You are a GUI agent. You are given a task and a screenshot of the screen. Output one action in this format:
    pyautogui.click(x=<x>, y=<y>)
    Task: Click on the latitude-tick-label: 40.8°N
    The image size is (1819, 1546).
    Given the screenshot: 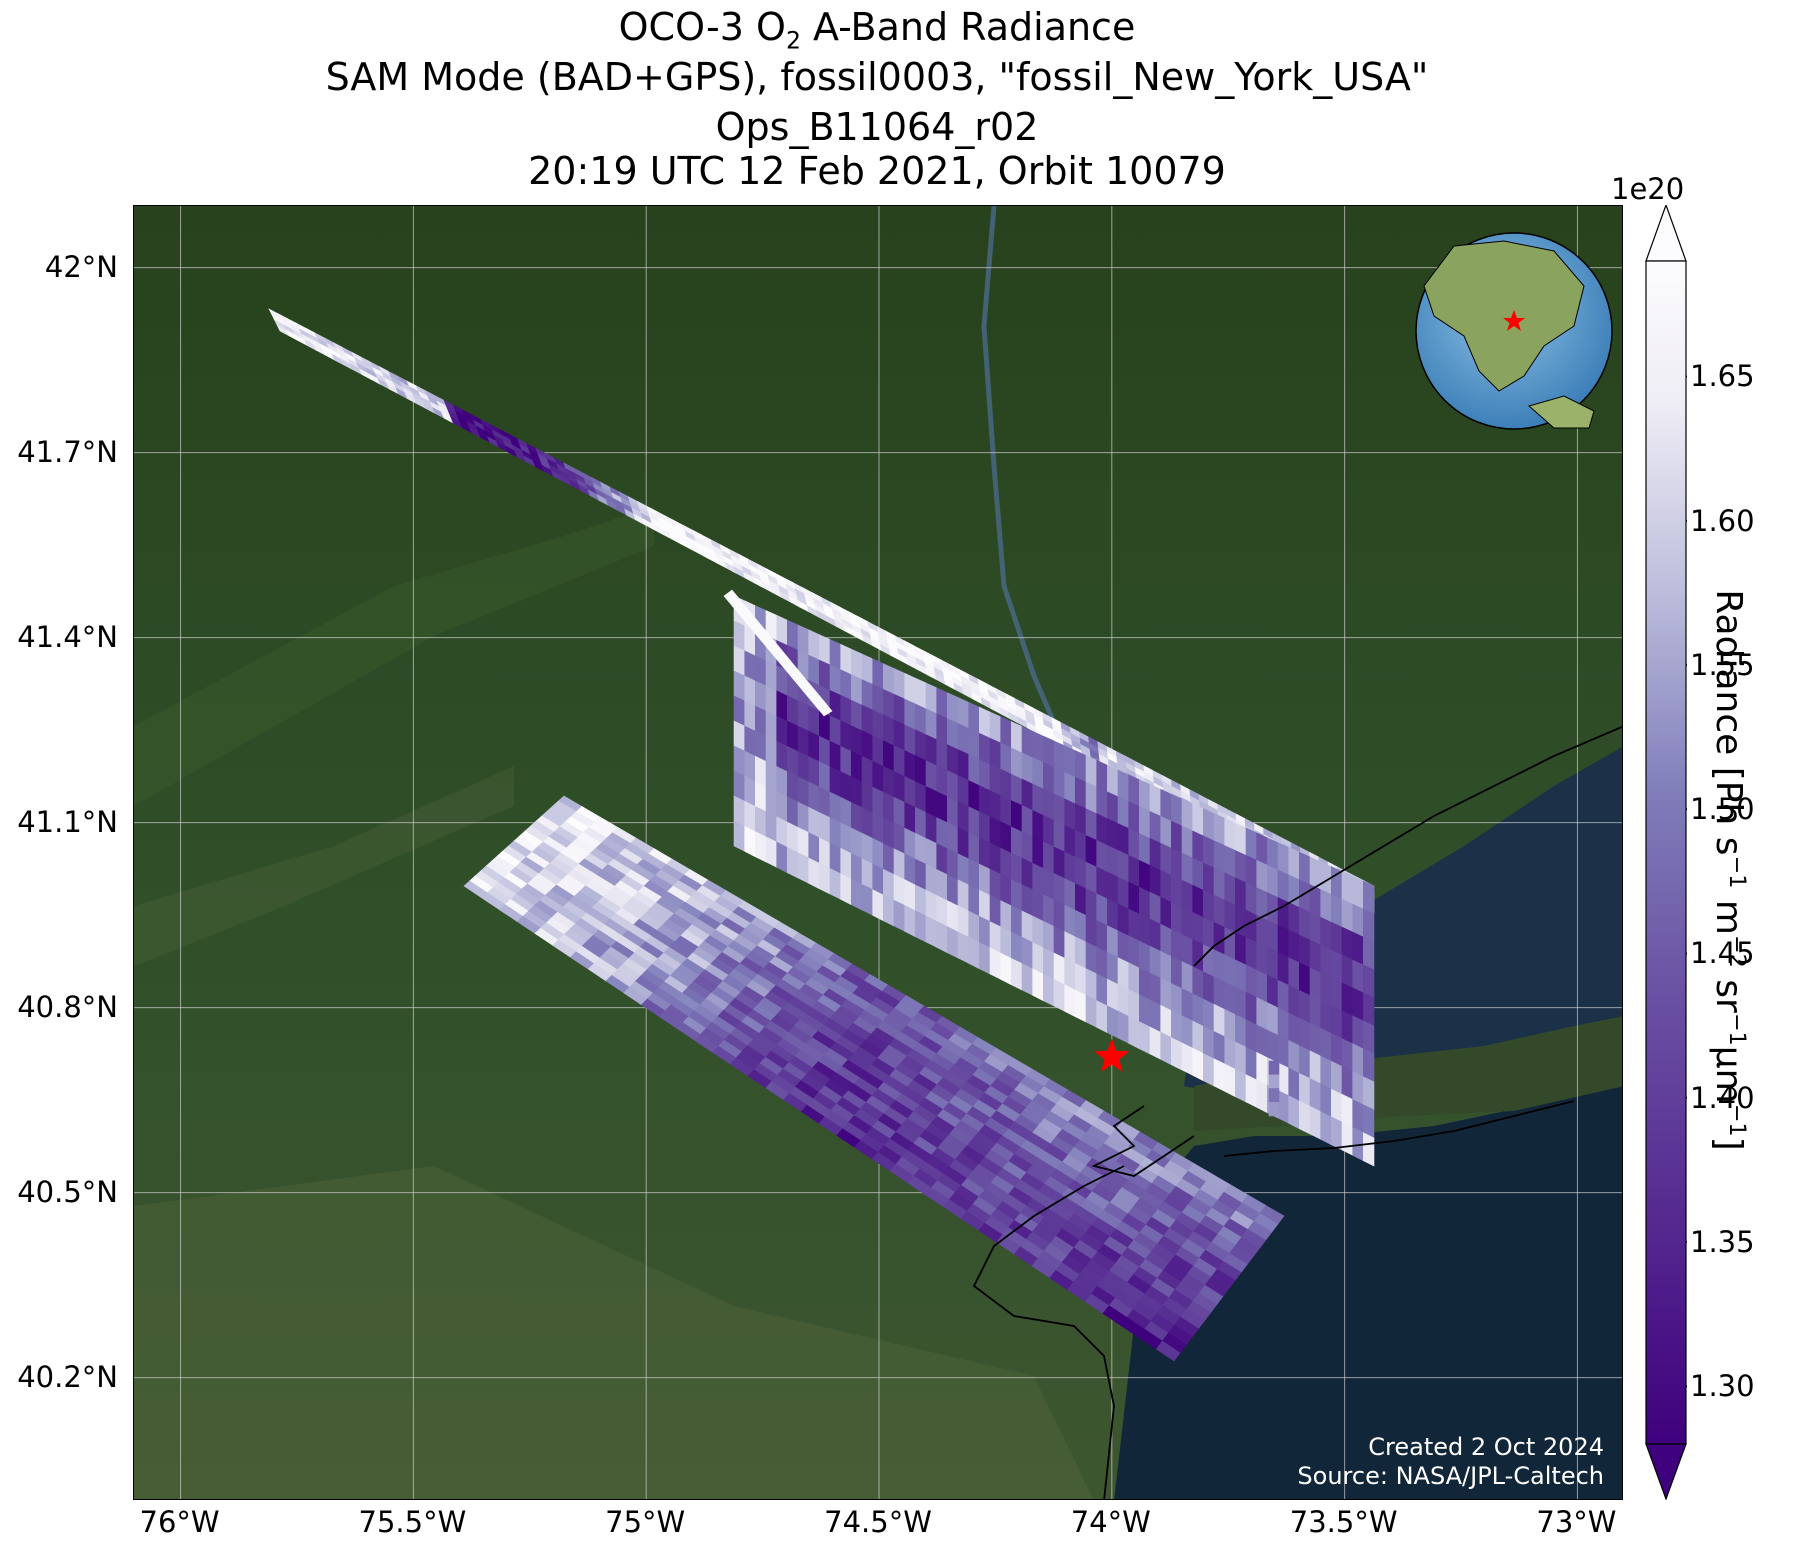 What is the action you would take?
    pyautogui.click(x=67, y=1006)
    